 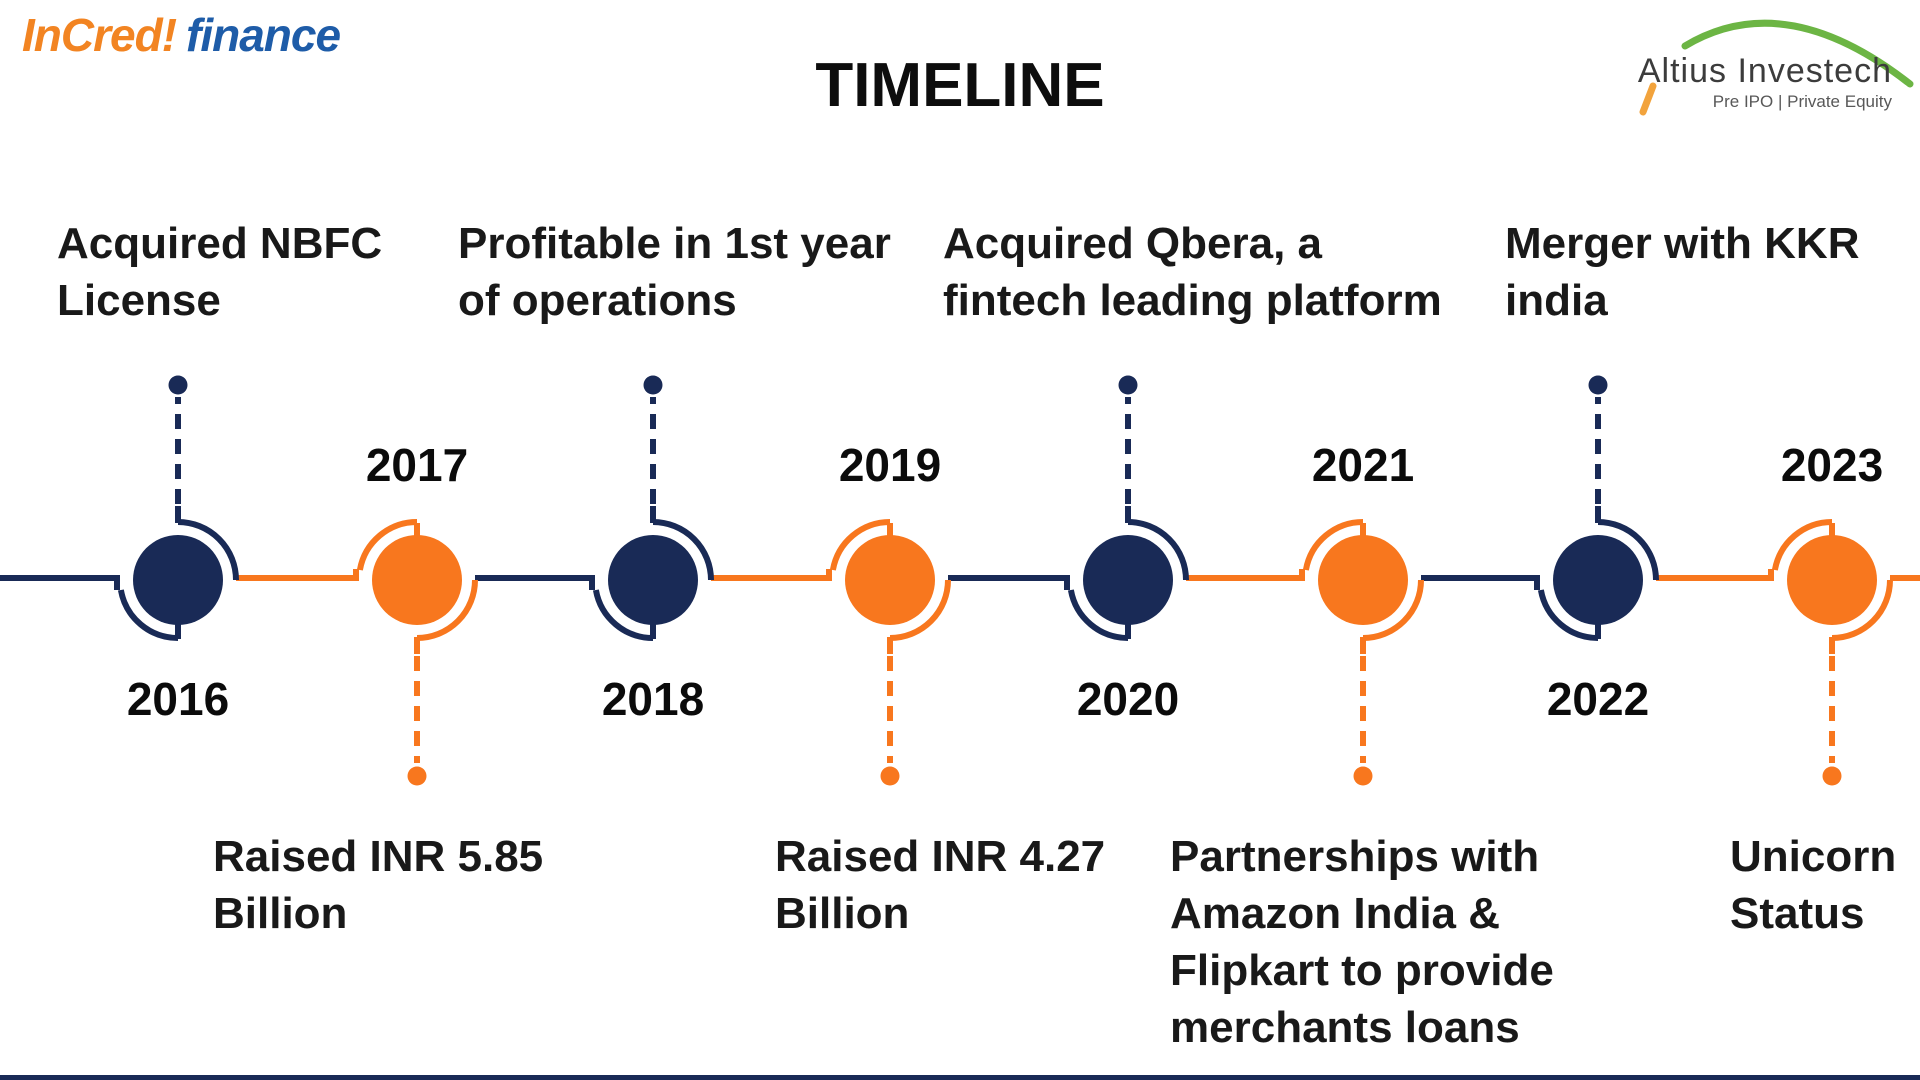 What do you see at coordinates (1355, 856) in the screenshot?
I see `milestone-desc-line: Partnerships with` at bounding box center [1355, 856].